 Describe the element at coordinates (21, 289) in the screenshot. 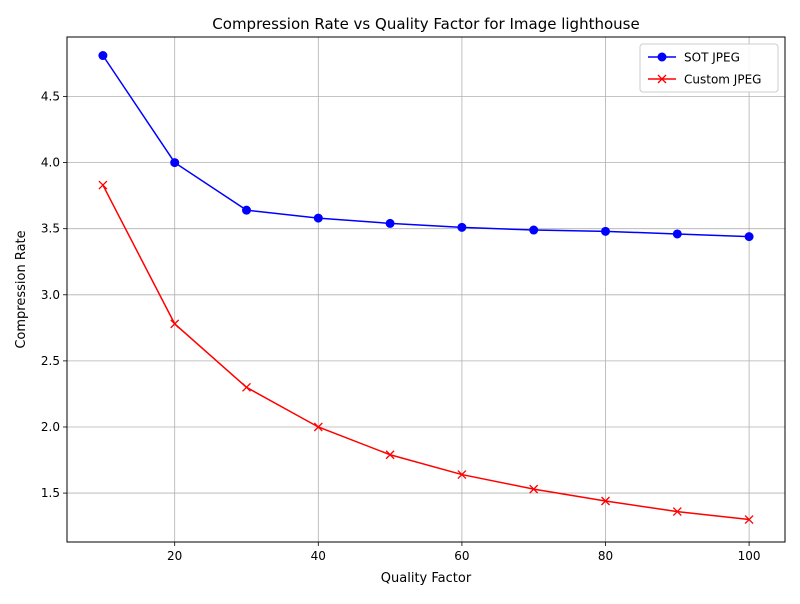

I see `y-axis-label: Compression Rate` at that location.